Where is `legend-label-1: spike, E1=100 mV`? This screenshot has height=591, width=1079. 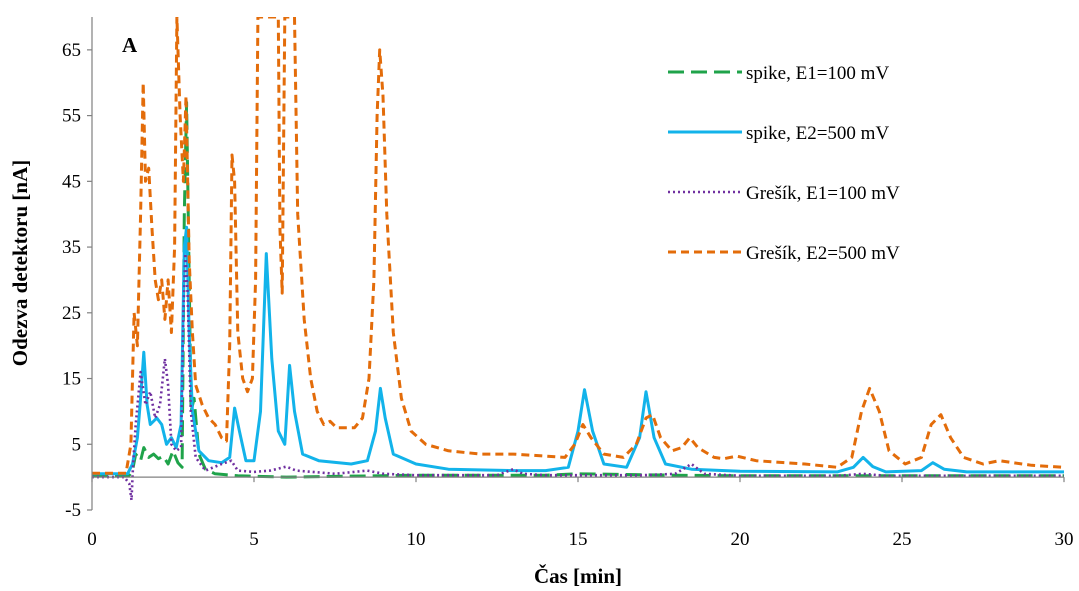
legend-label-1: spike, E1=100 mV is located at coordinates (817, 73).